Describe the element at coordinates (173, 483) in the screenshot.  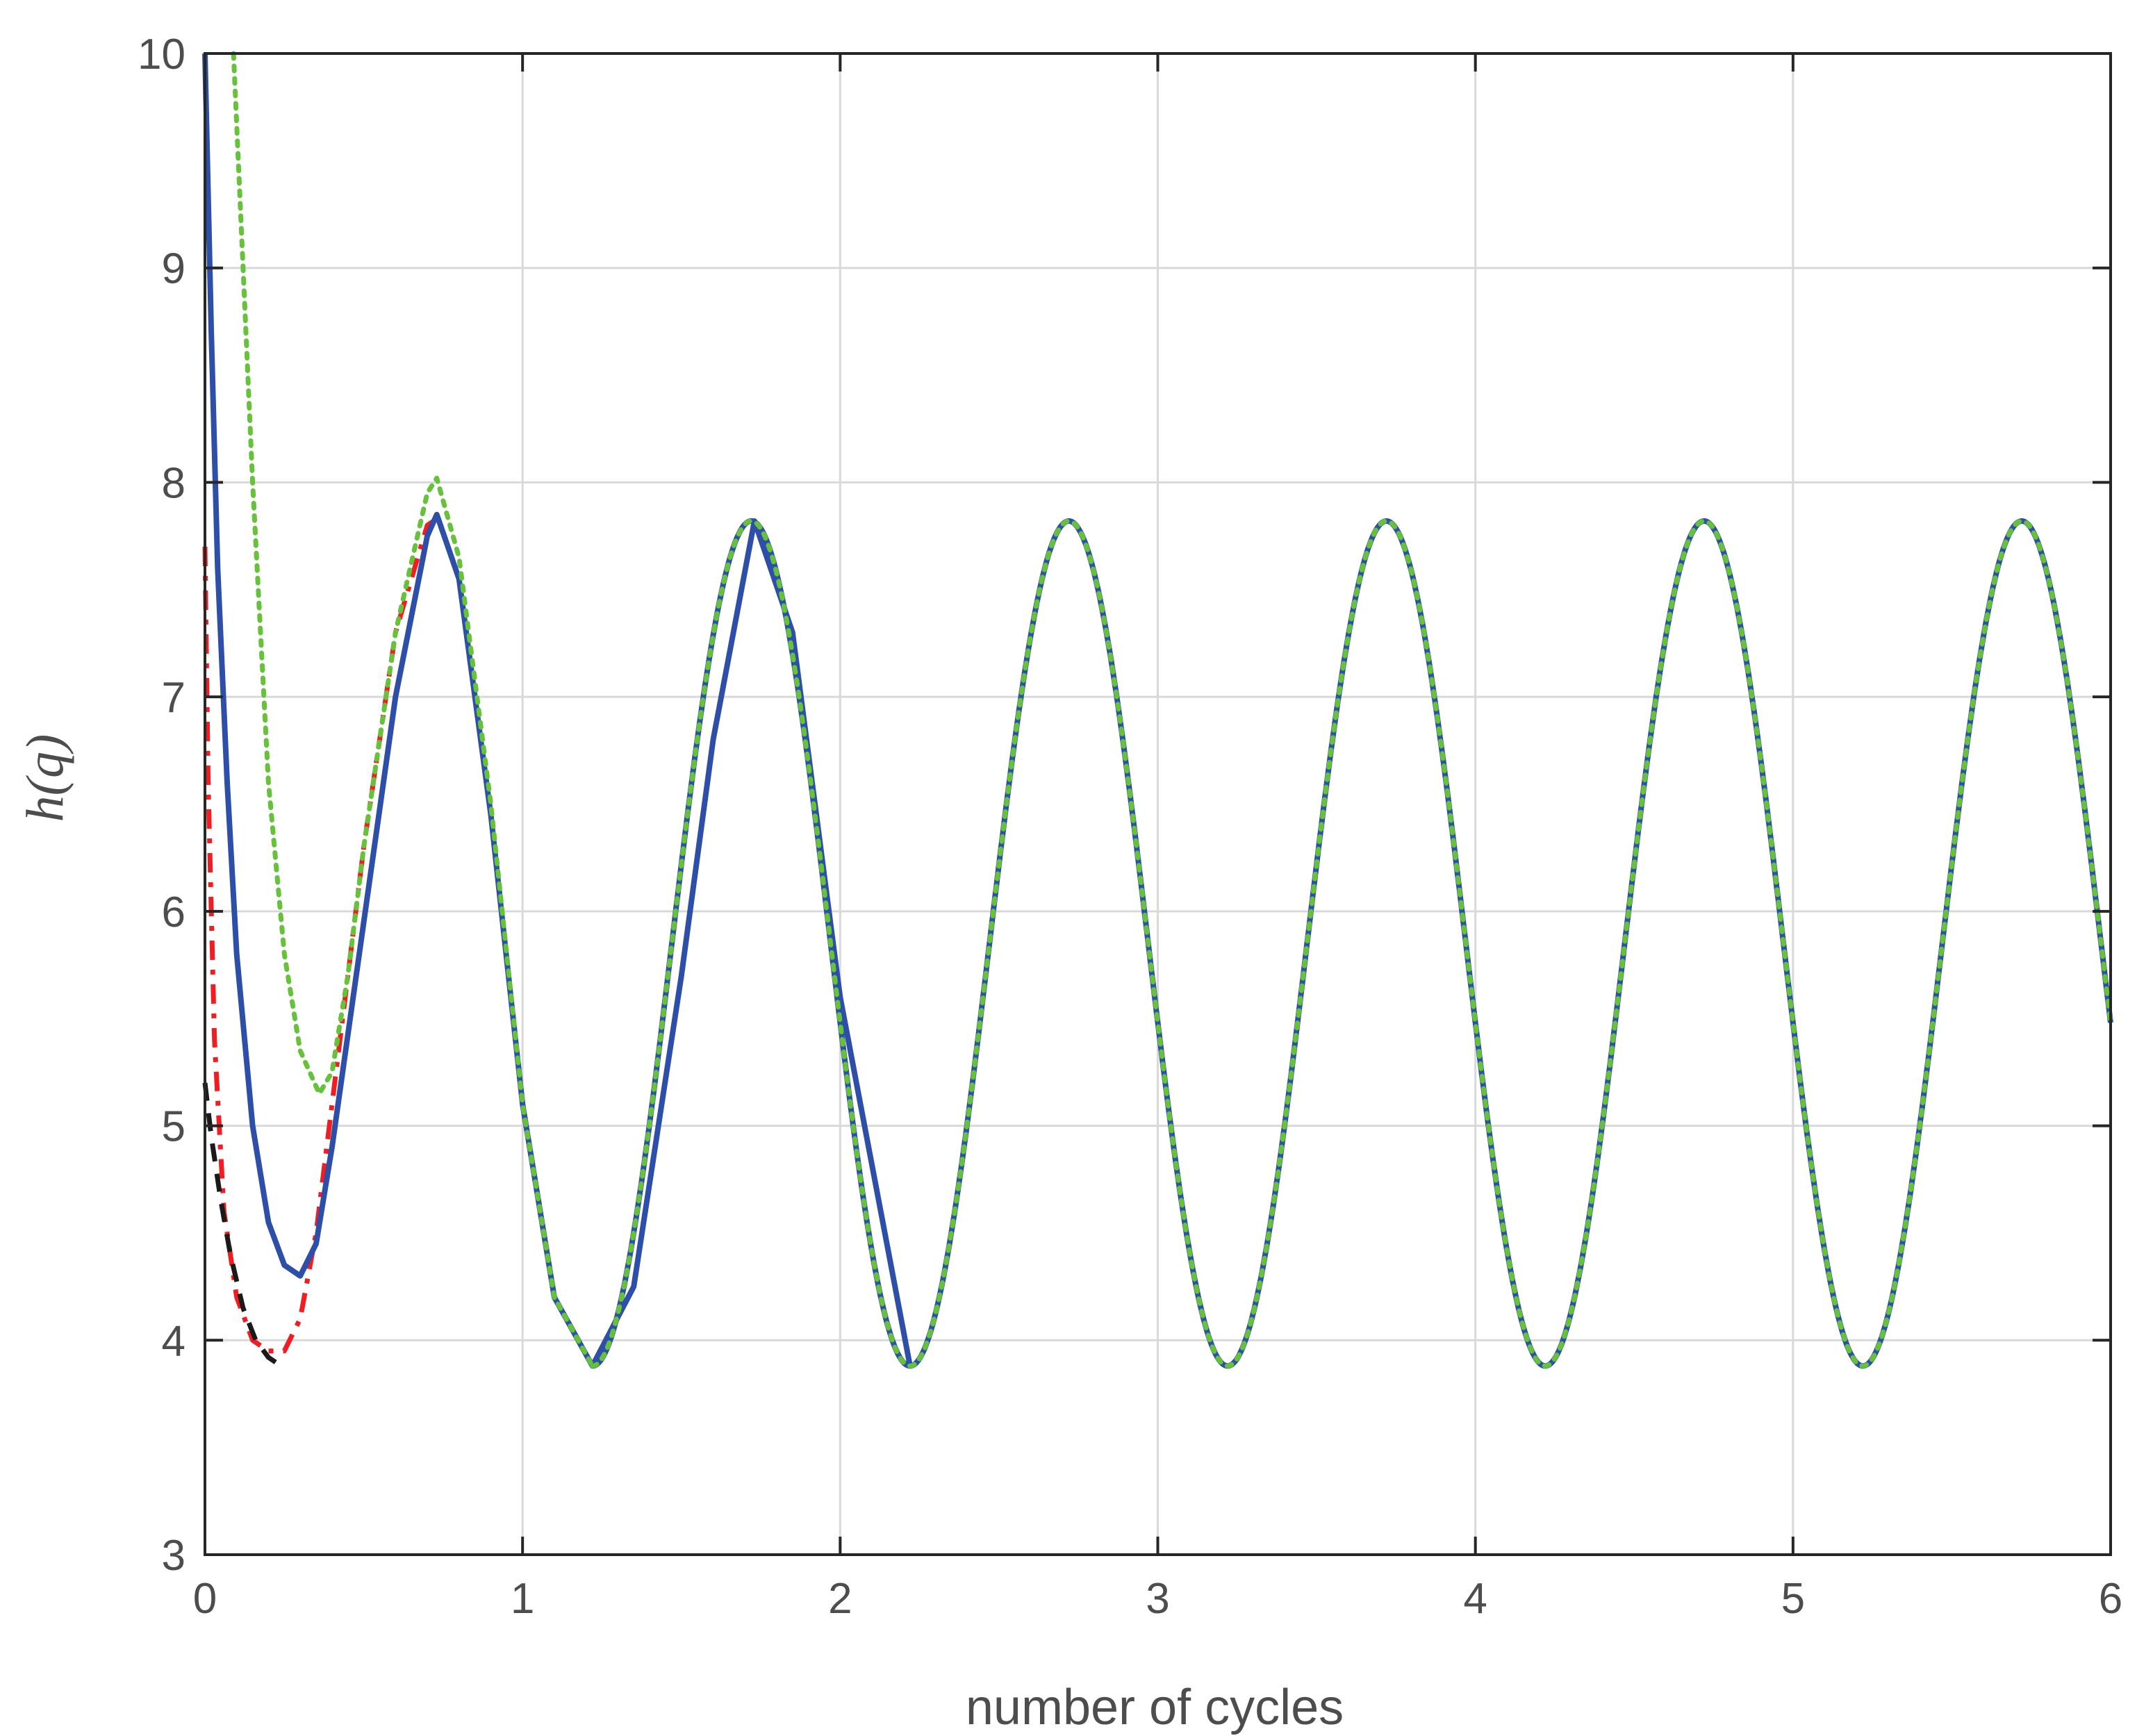
I see `y-tick-label: 8` at that location.